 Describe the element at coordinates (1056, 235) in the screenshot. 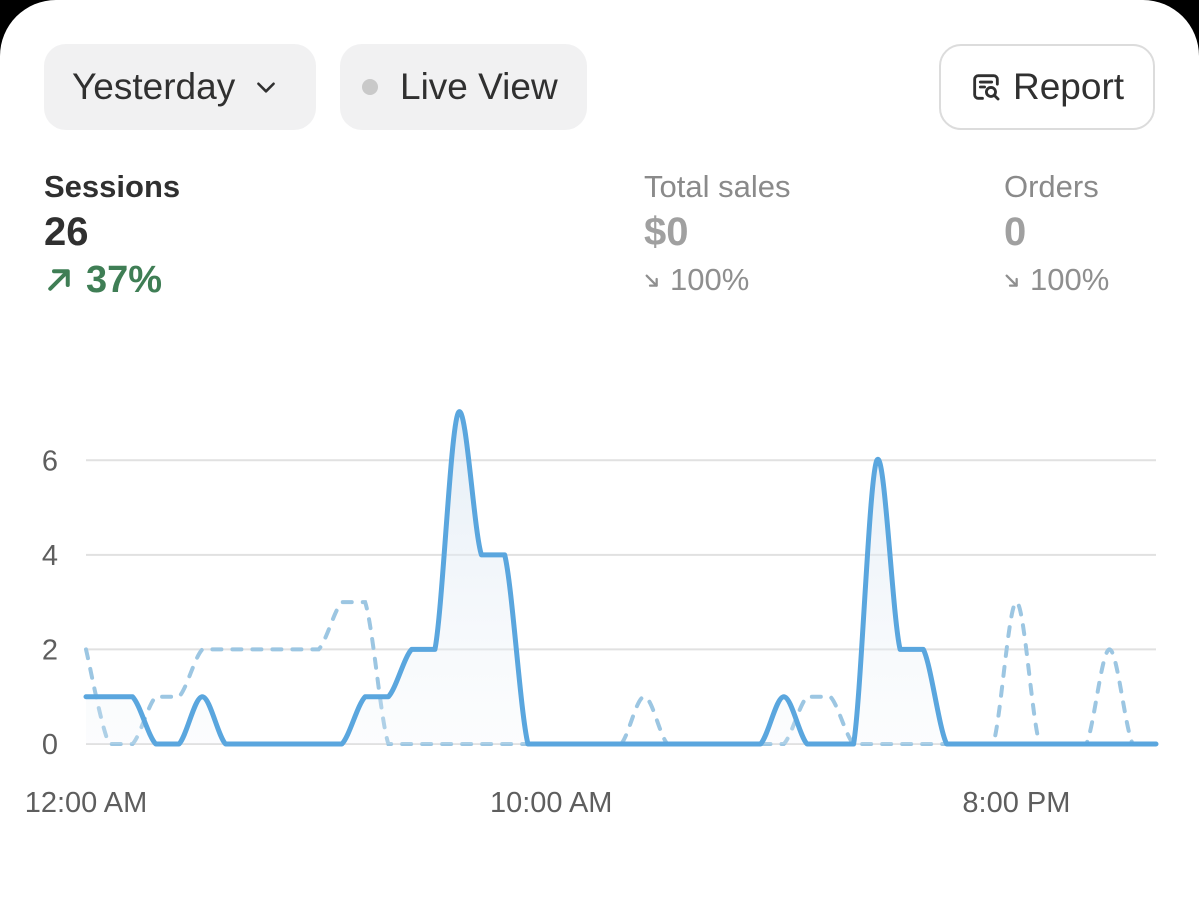

I see `metric-orders: Orders 0 100%` at that location.